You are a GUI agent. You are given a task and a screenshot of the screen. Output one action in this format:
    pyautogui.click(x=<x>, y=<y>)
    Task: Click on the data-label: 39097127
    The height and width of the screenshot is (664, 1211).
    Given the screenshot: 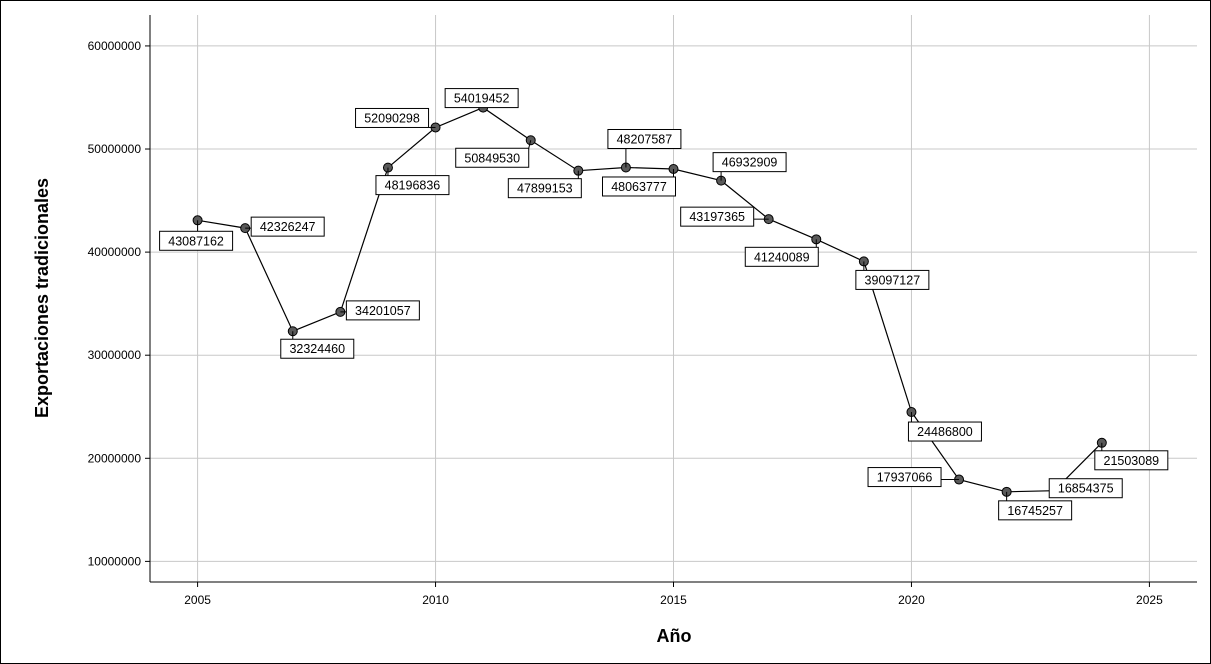 What is the action you would take?
    pyautogui.click(x=892, y=275)
    